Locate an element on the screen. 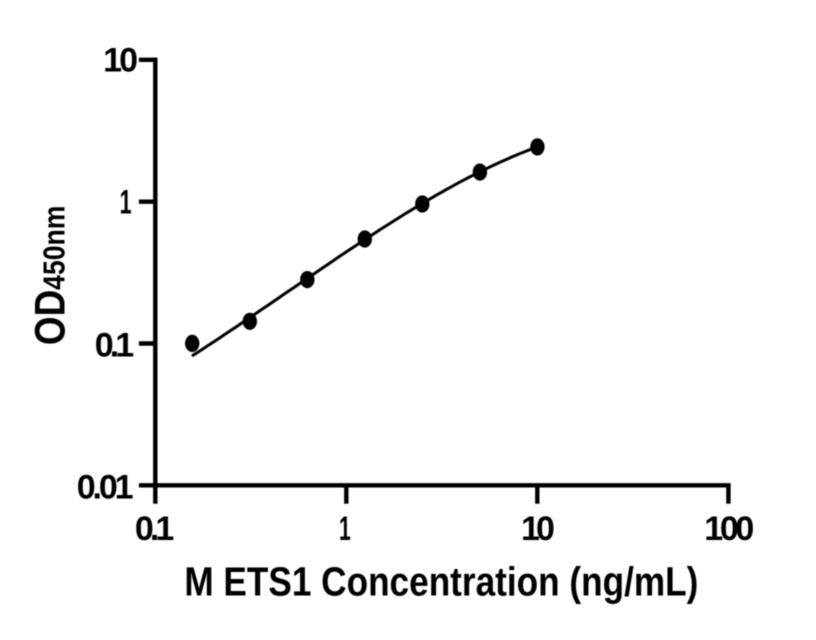 Image resolution: width=816 pixels, height=640 pixels. svg-text: 100 is located at coordinates (729, 529).